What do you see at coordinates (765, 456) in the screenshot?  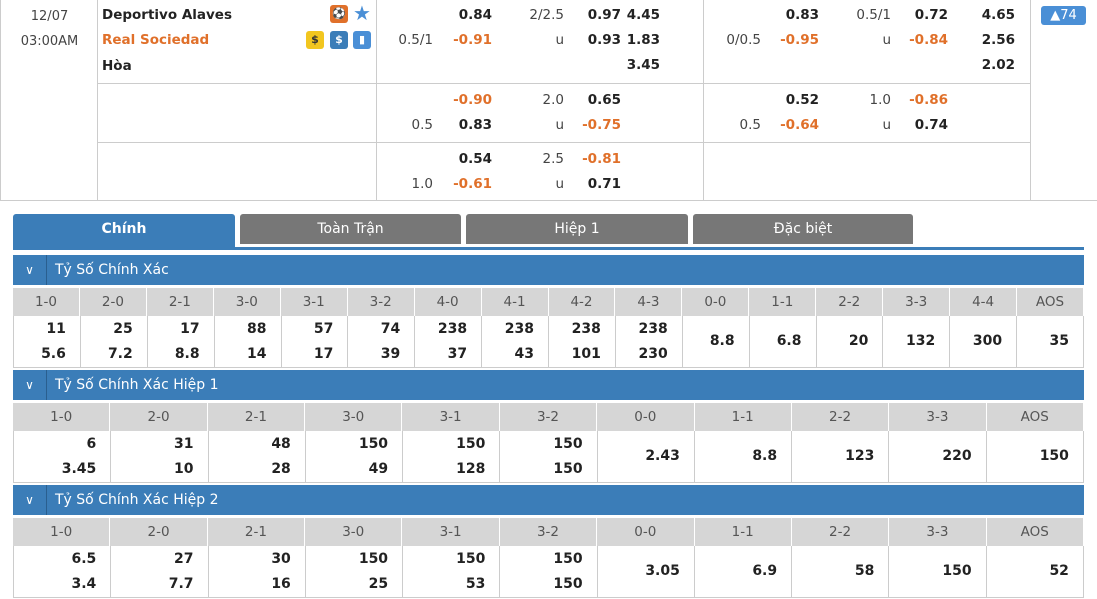 I see `odds-value: 8.8` at bounding box center [765, 456].